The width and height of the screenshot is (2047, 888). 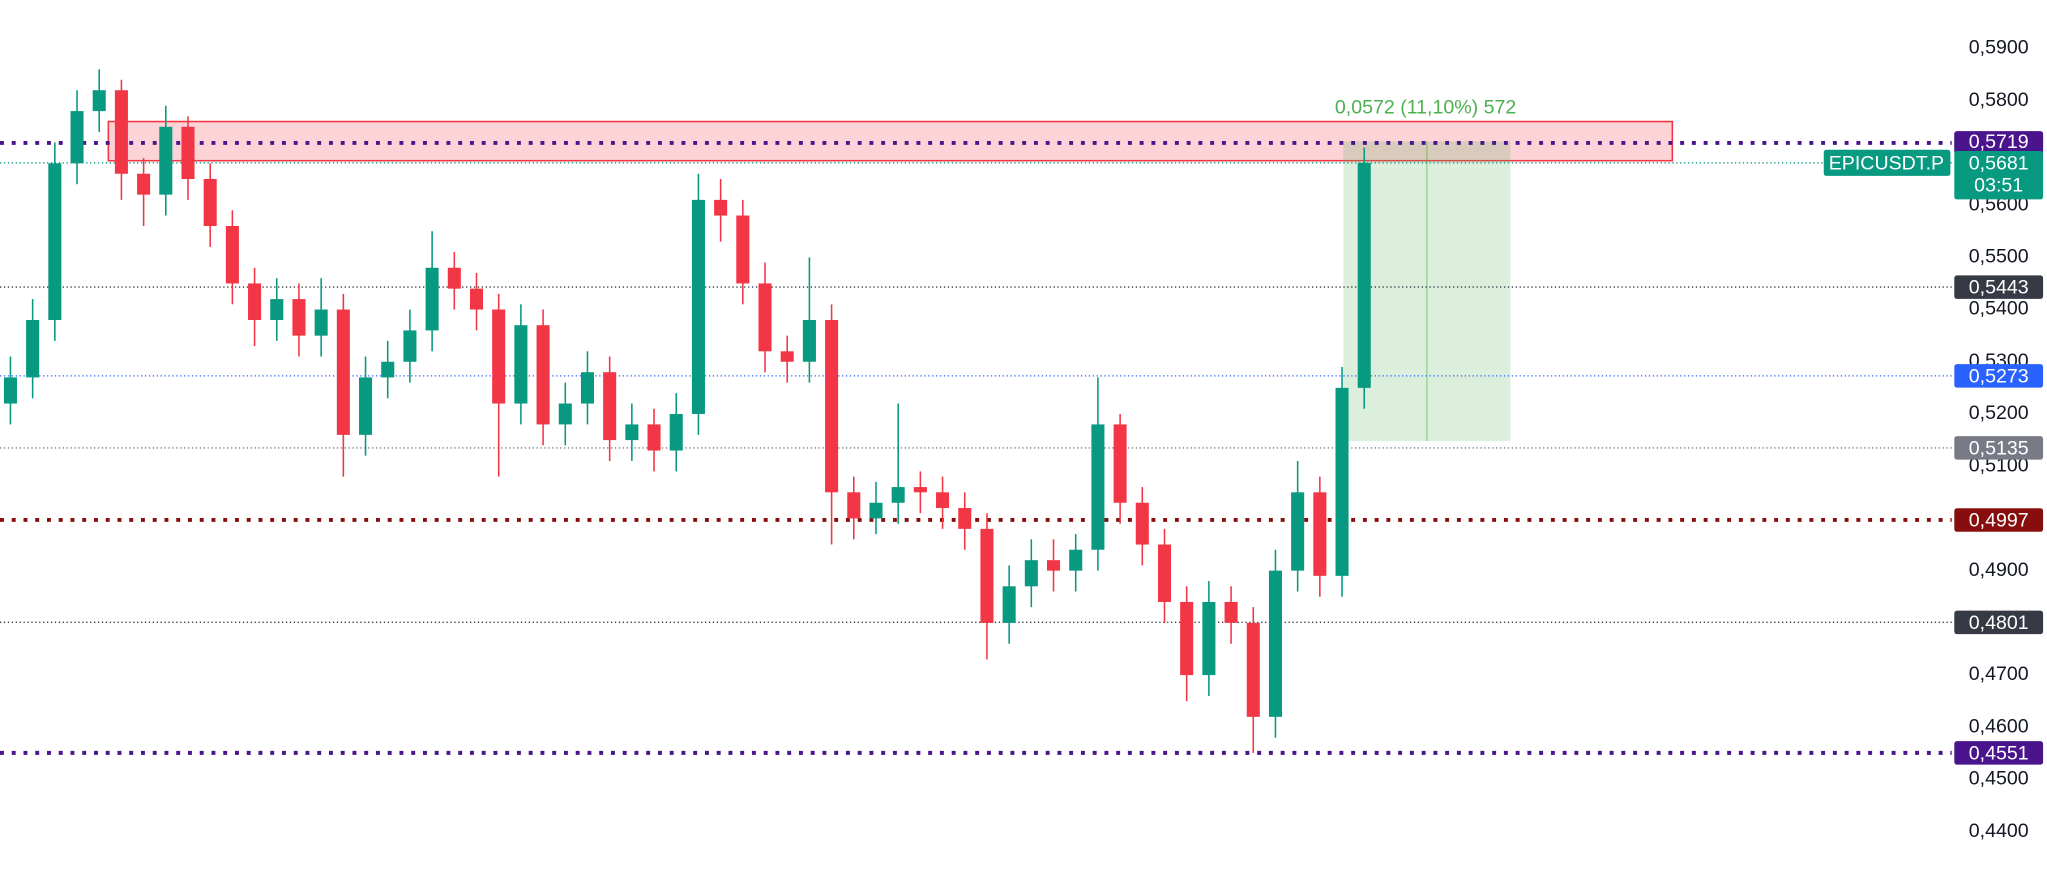 I want to click on y-tick-label: 0,5500, so click(x=1999, y=256).